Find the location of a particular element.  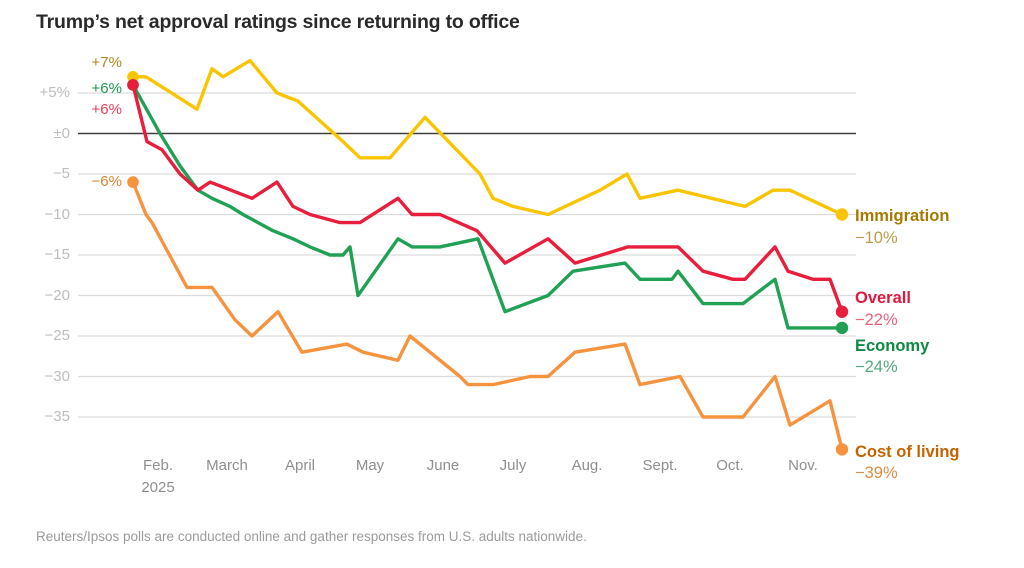

x-tick-label: April is located at coordinates (300, 466).